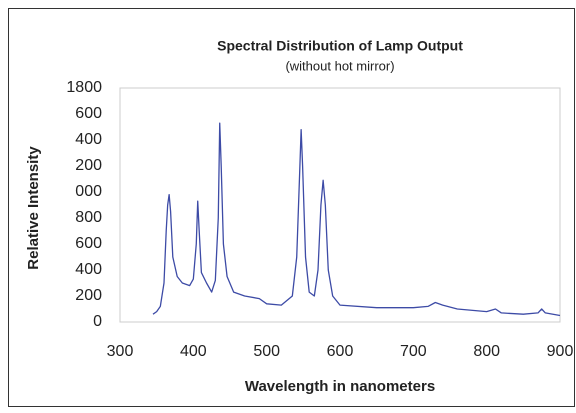 The height and width of the screenshot is (413, 576). Describe the element at coordinates (340, 386) in the screenshot. I see `x-axis-label: Wavelength in nanometers` at that location.